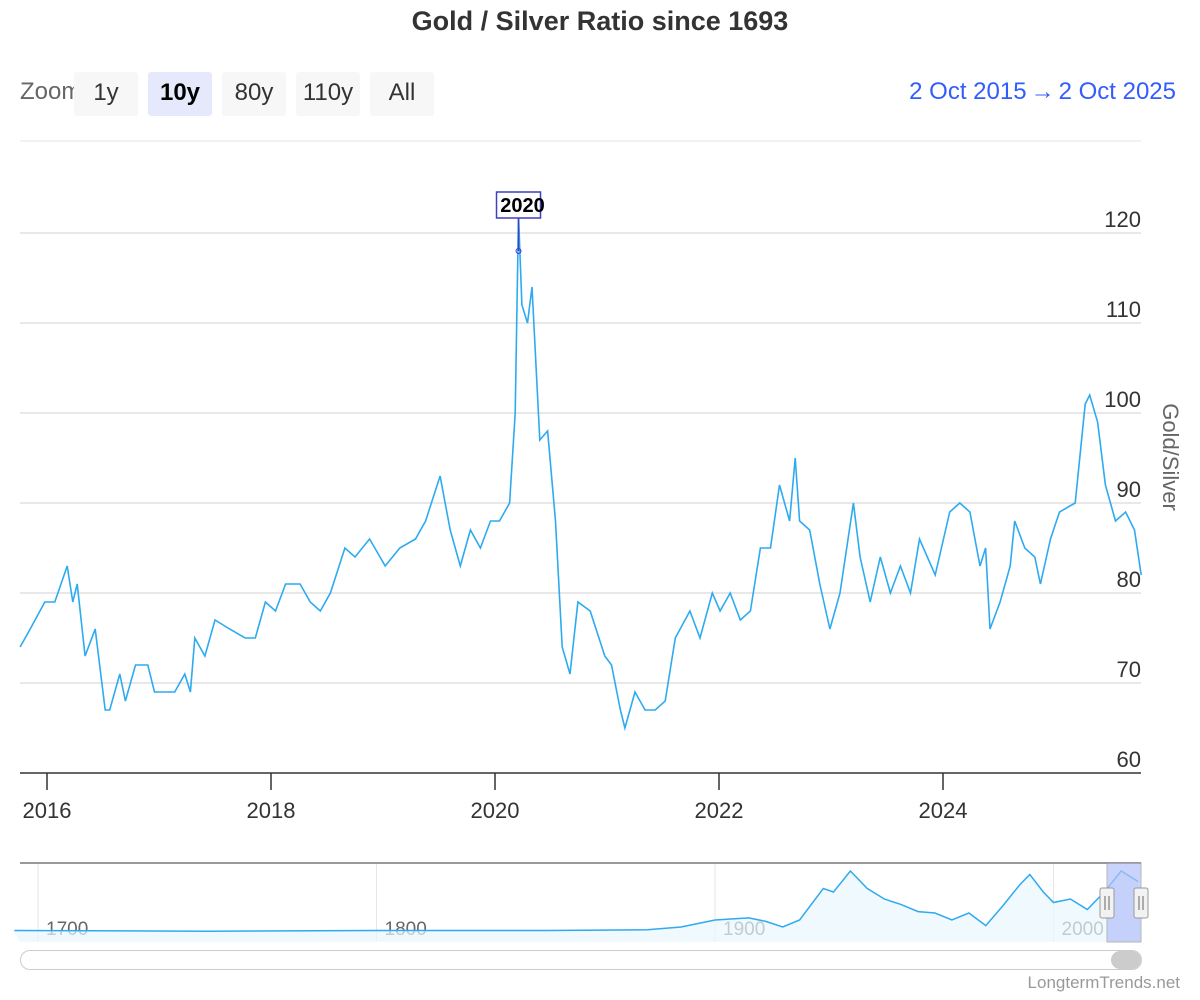 The height and width of the screenshot is (1000, 1200). I want to click on y-tick-label: 100, so click(1122, 399).